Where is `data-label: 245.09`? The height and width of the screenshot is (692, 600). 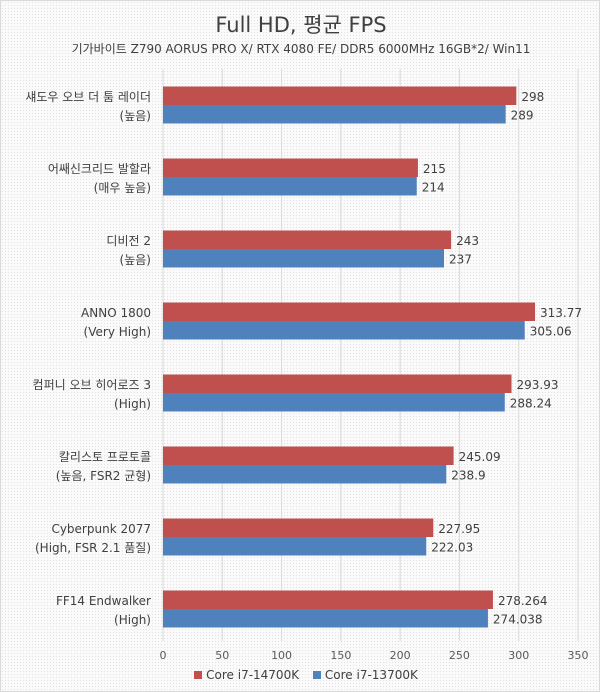
data-label: 245.09 is located at coordinates (480, 457).